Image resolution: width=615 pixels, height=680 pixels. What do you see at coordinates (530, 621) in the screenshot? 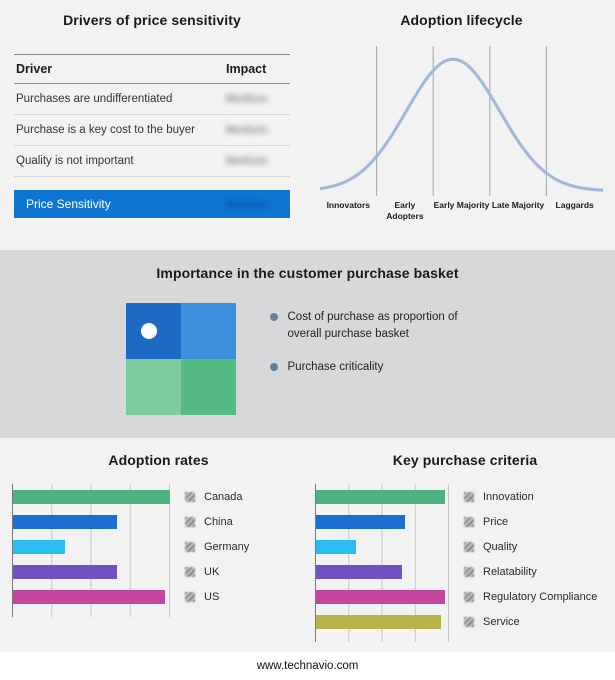
I see `legend-row: Service` at bounding box center [530, 621].